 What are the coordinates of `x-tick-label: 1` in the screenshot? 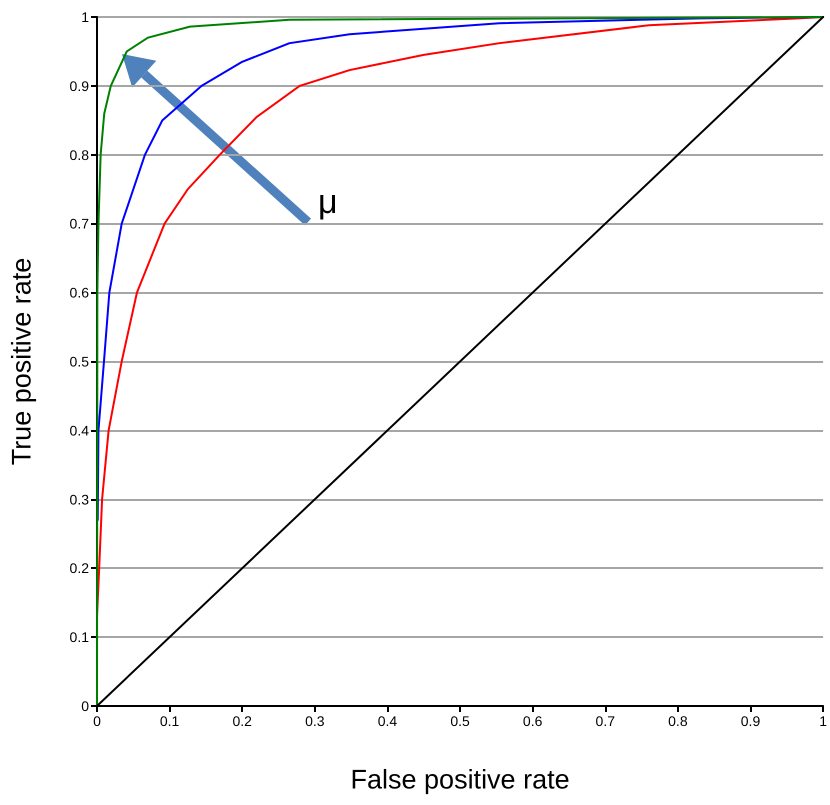 It's located at (823, 721).